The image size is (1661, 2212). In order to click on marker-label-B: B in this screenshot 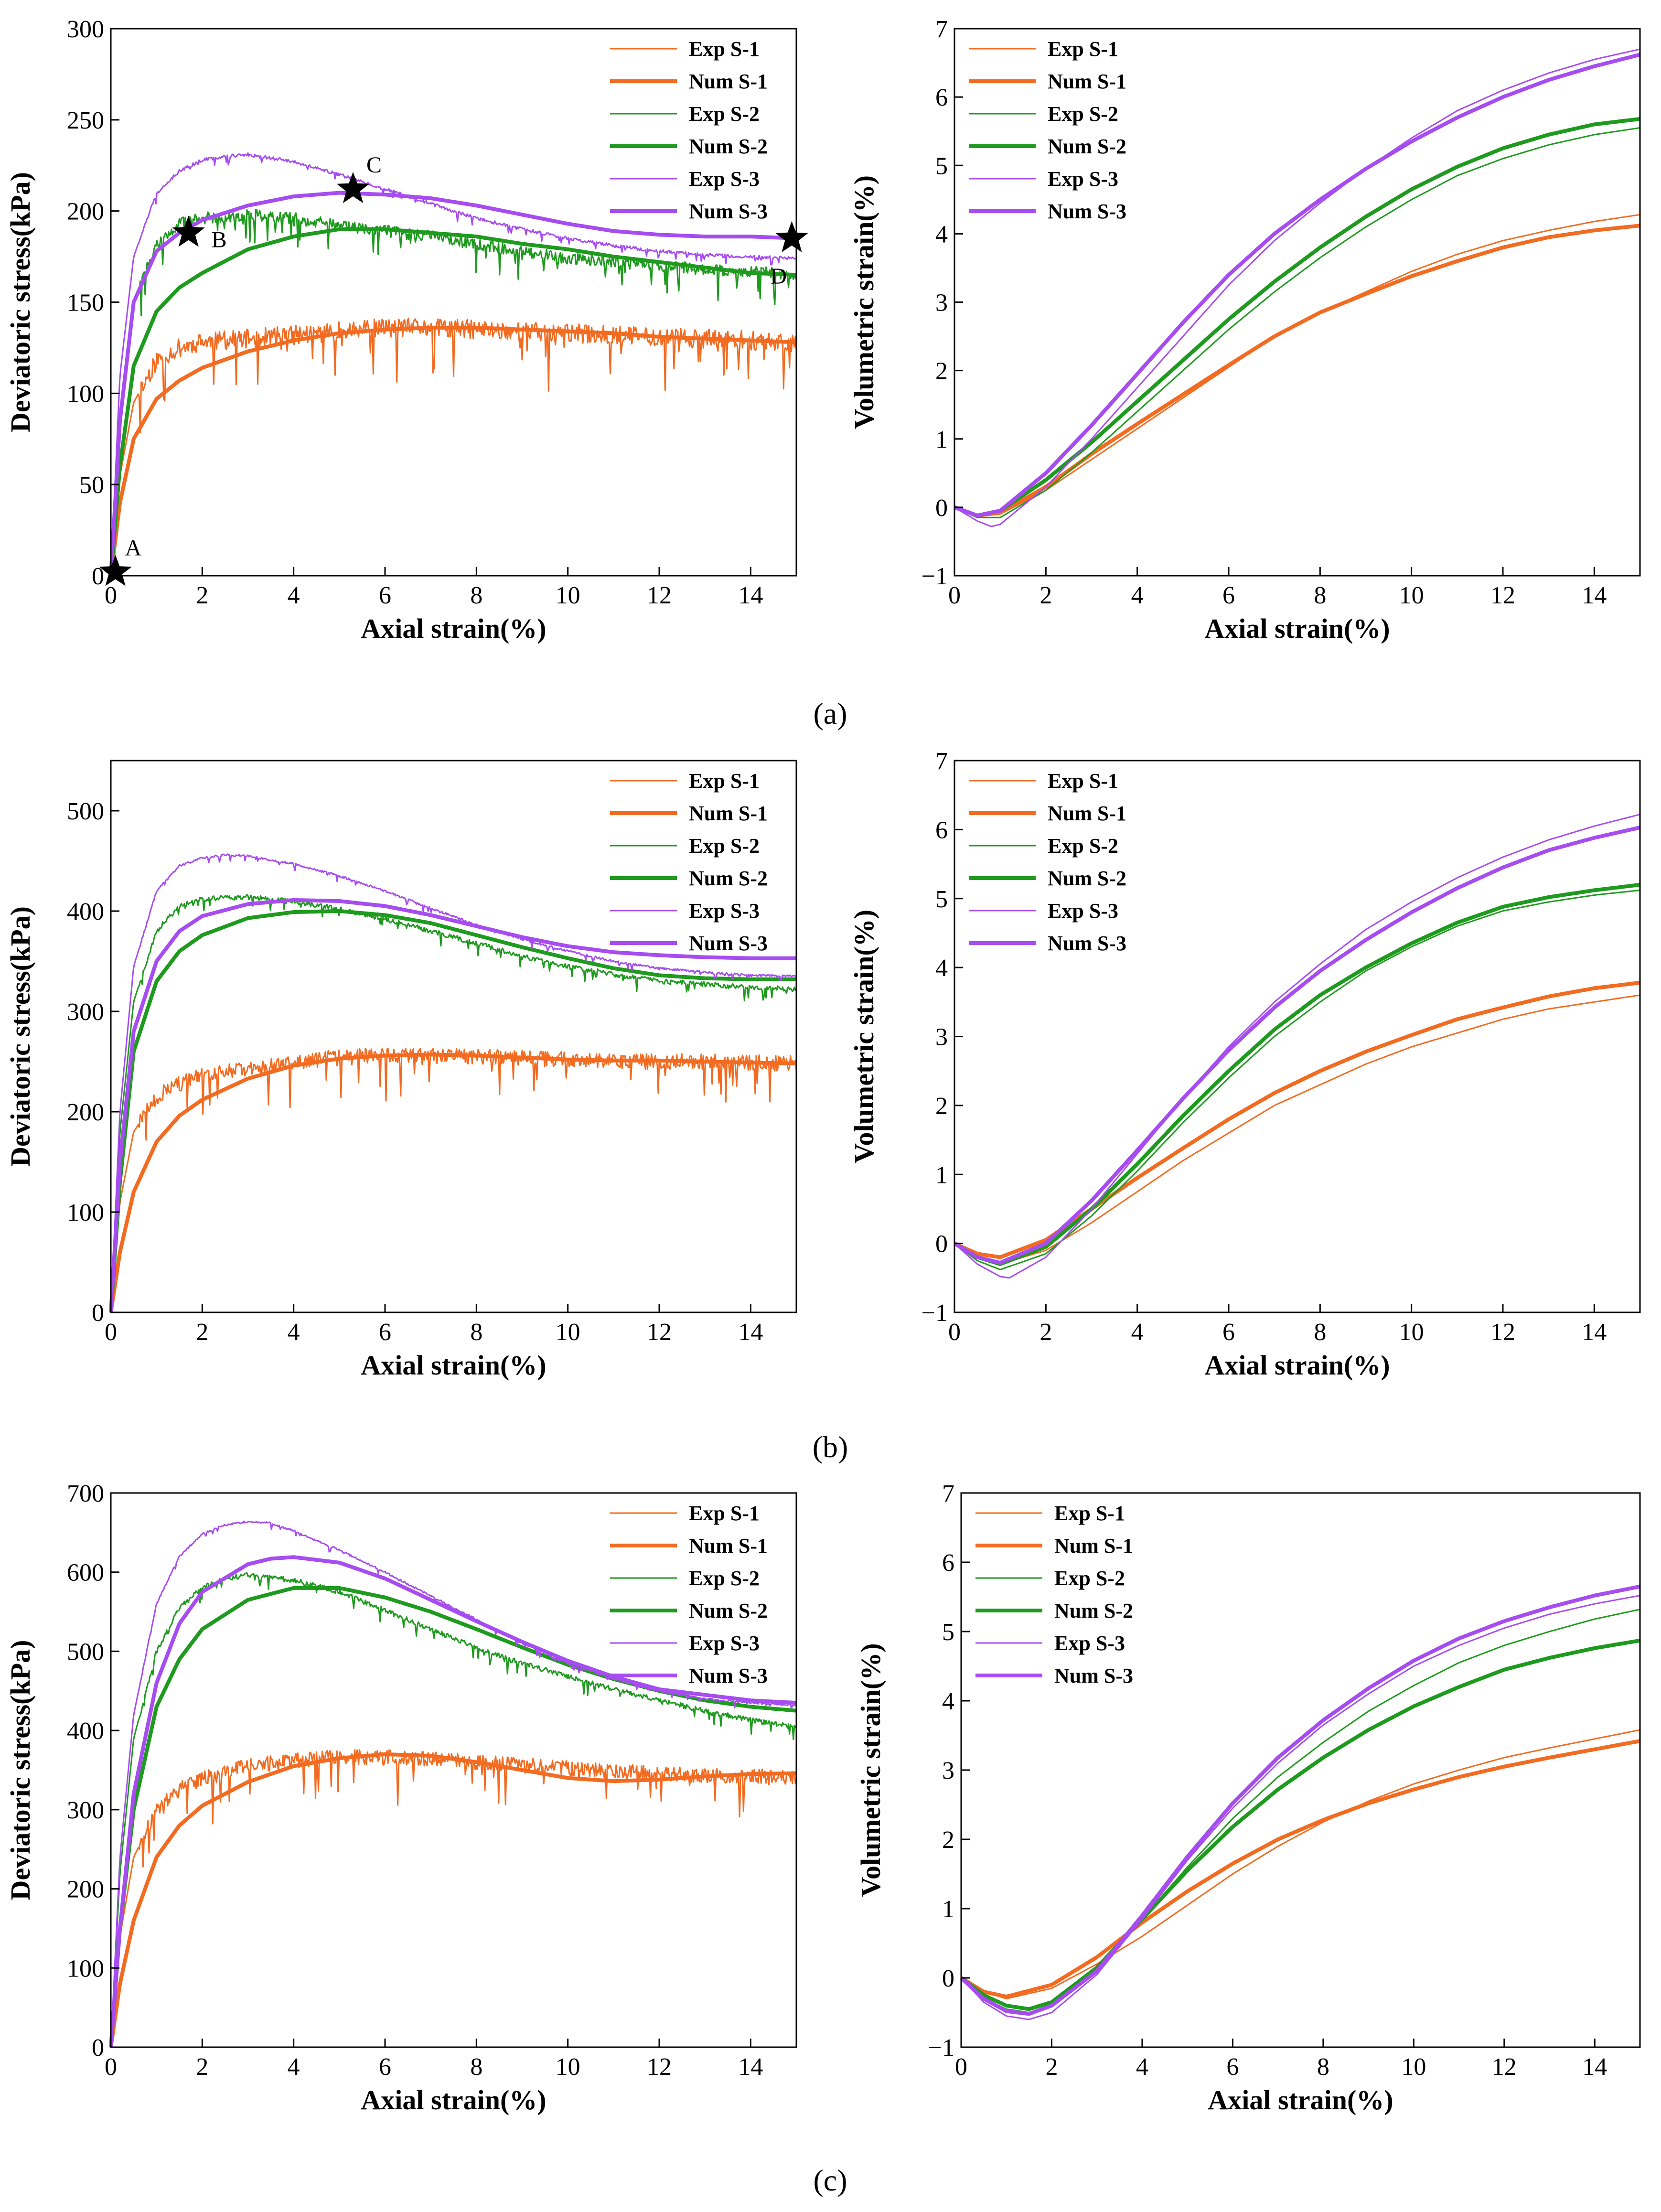, I will do `click(220, 239)`.